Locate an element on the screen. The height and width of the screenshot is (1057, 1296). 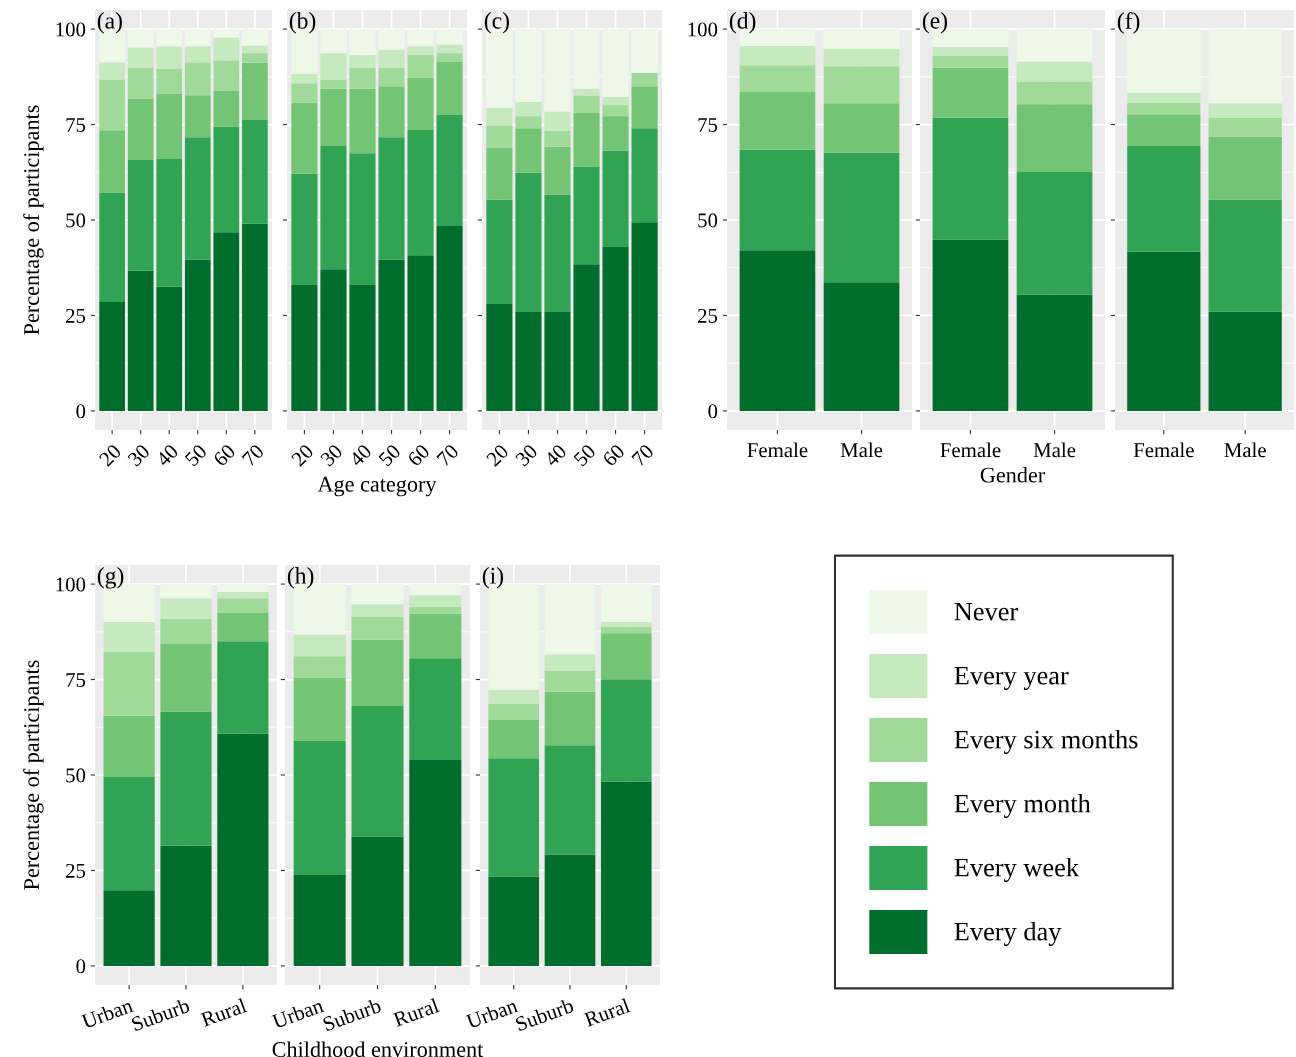
x-tick-label: Male is located at coordinates (861, 450).